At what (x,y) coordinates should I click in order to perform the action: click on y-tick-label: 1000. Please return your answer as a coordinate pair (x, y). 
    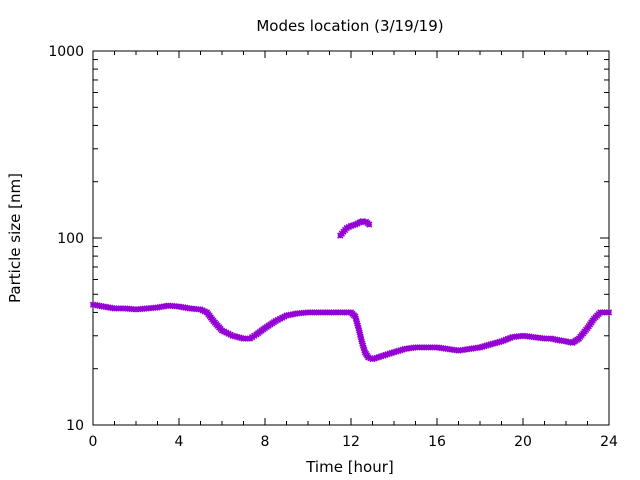
    Looking at the image, I should click on (66, 52).